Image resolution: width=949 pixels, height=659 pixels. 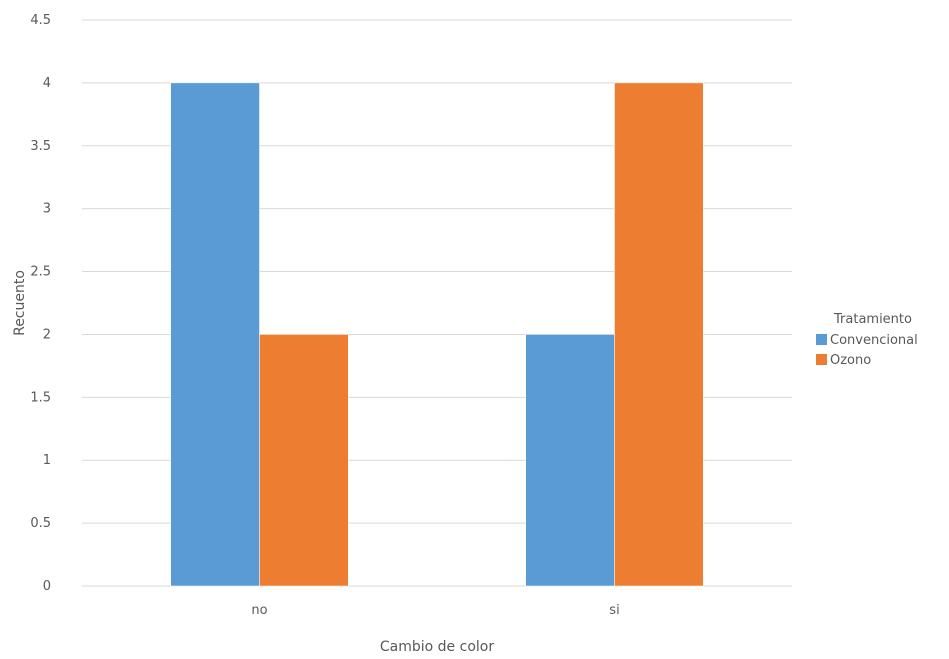 I want to click on y-axis-ticks: 0 0.5 1 1.5 2 2.5 3 3.5 4 4.5, so click(x=40, y=303).